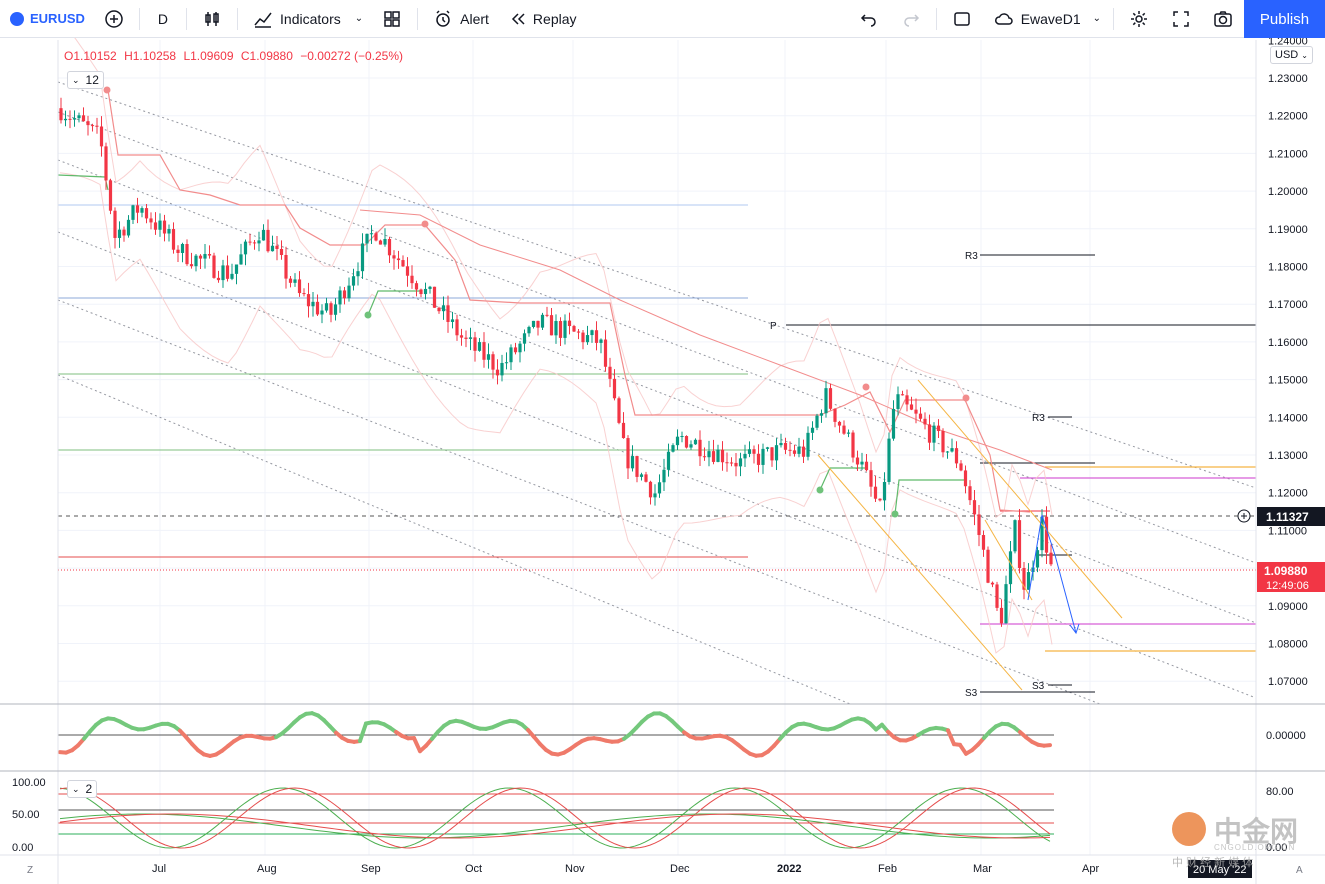  I want to click on osc2-left-label: 50.00, so click(26, 815).